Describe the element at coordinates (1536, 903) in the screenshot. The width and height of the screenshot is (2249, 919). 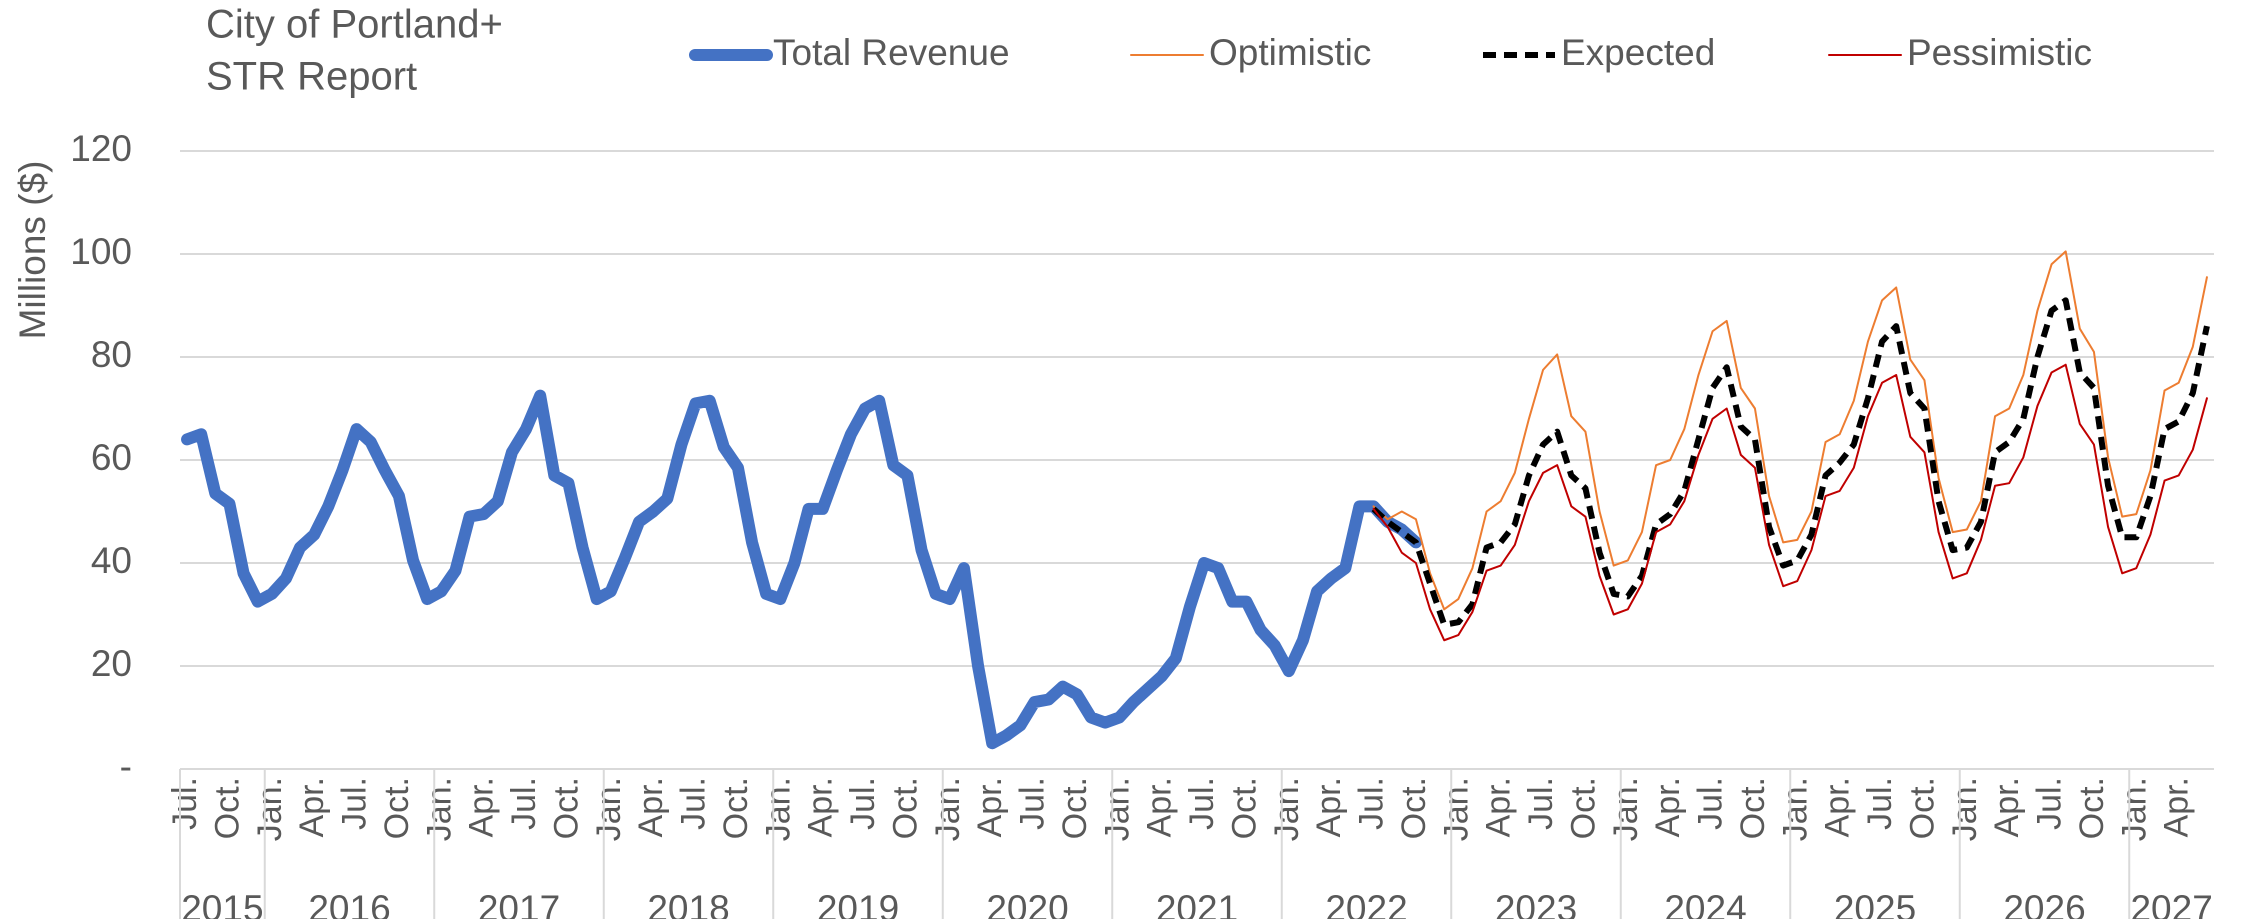
I see `year-label: 2023` at that location.